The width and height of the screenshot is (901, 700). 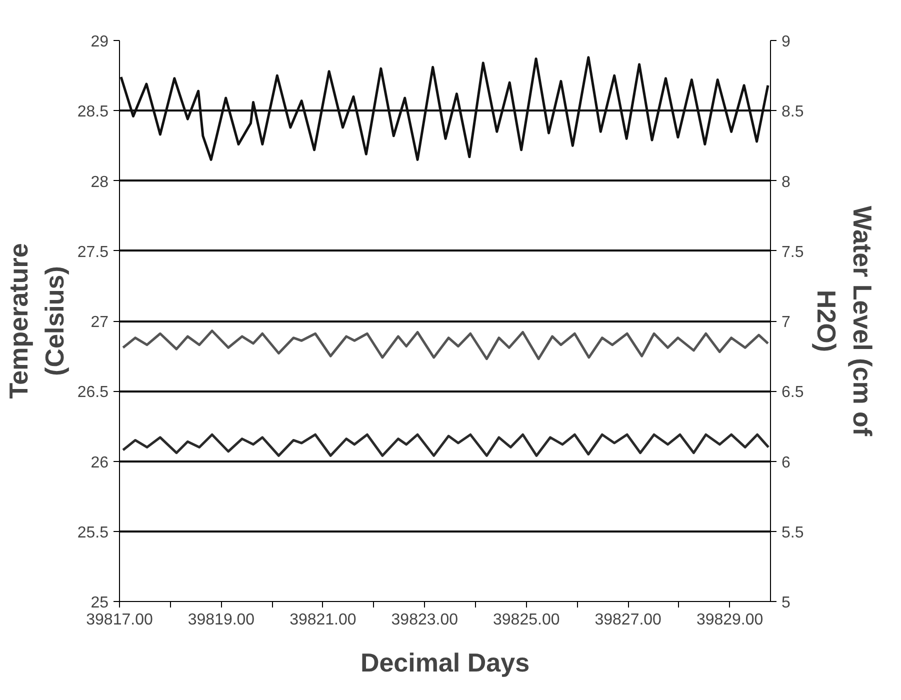 What do you see at coordinates (424, 620) in the screenshot?
I see `x-tick-label: 39823.00` at bounding box center [424, 620].